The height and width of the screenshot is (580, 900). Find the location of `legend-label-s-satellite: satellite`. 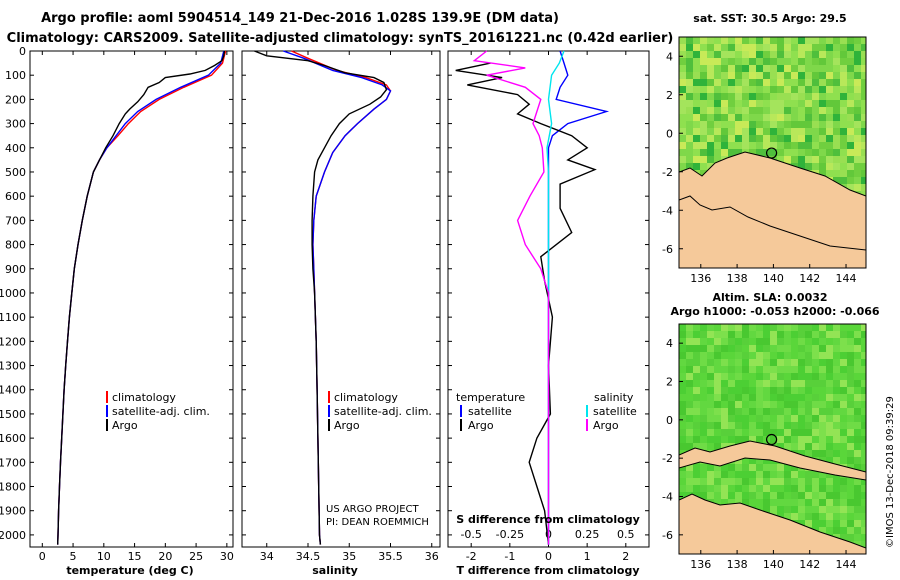

legend-label-s-satellite: satellite is located at coordinates (615, 411).